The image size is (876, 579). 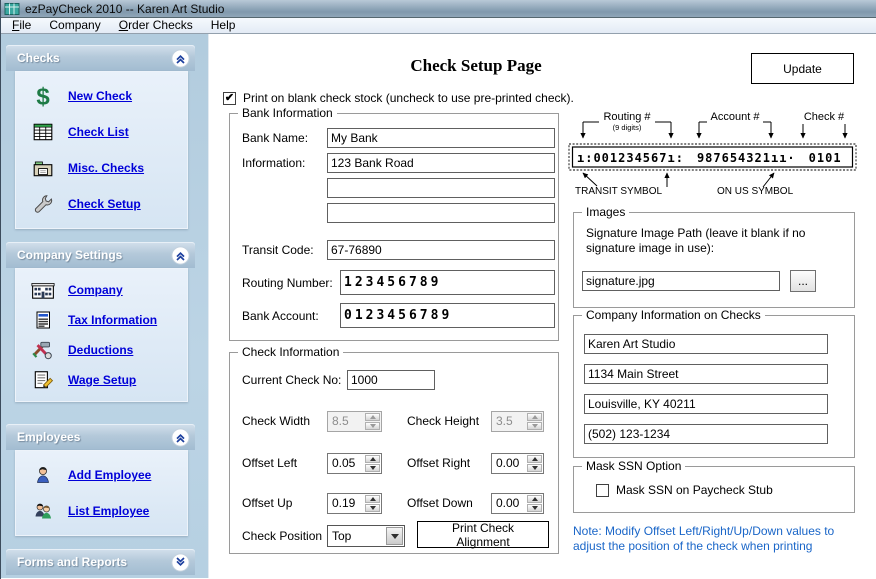 I want to click on transit-code-label: Transit Code:, so click(x=278, y=250).